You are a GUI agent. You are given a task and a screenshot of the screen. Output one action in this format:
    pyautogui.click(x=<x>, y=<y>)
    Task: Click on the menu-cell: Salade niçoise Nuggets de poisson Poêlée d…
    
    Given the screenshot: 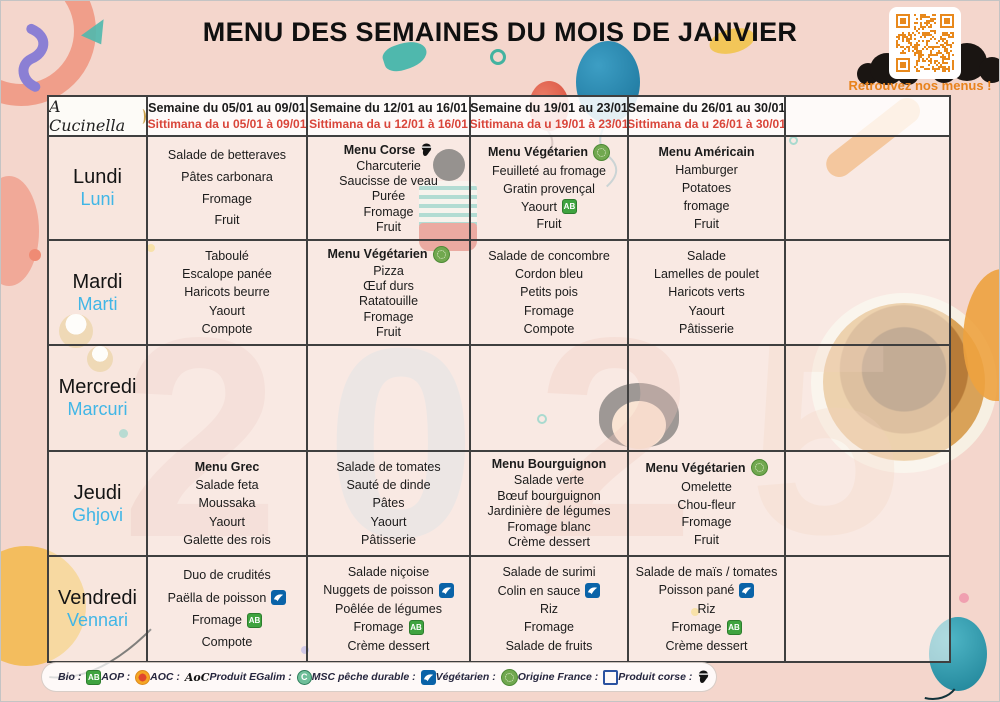 What is the action you would take?
    pyautogui.click(x=389, y=609)
    